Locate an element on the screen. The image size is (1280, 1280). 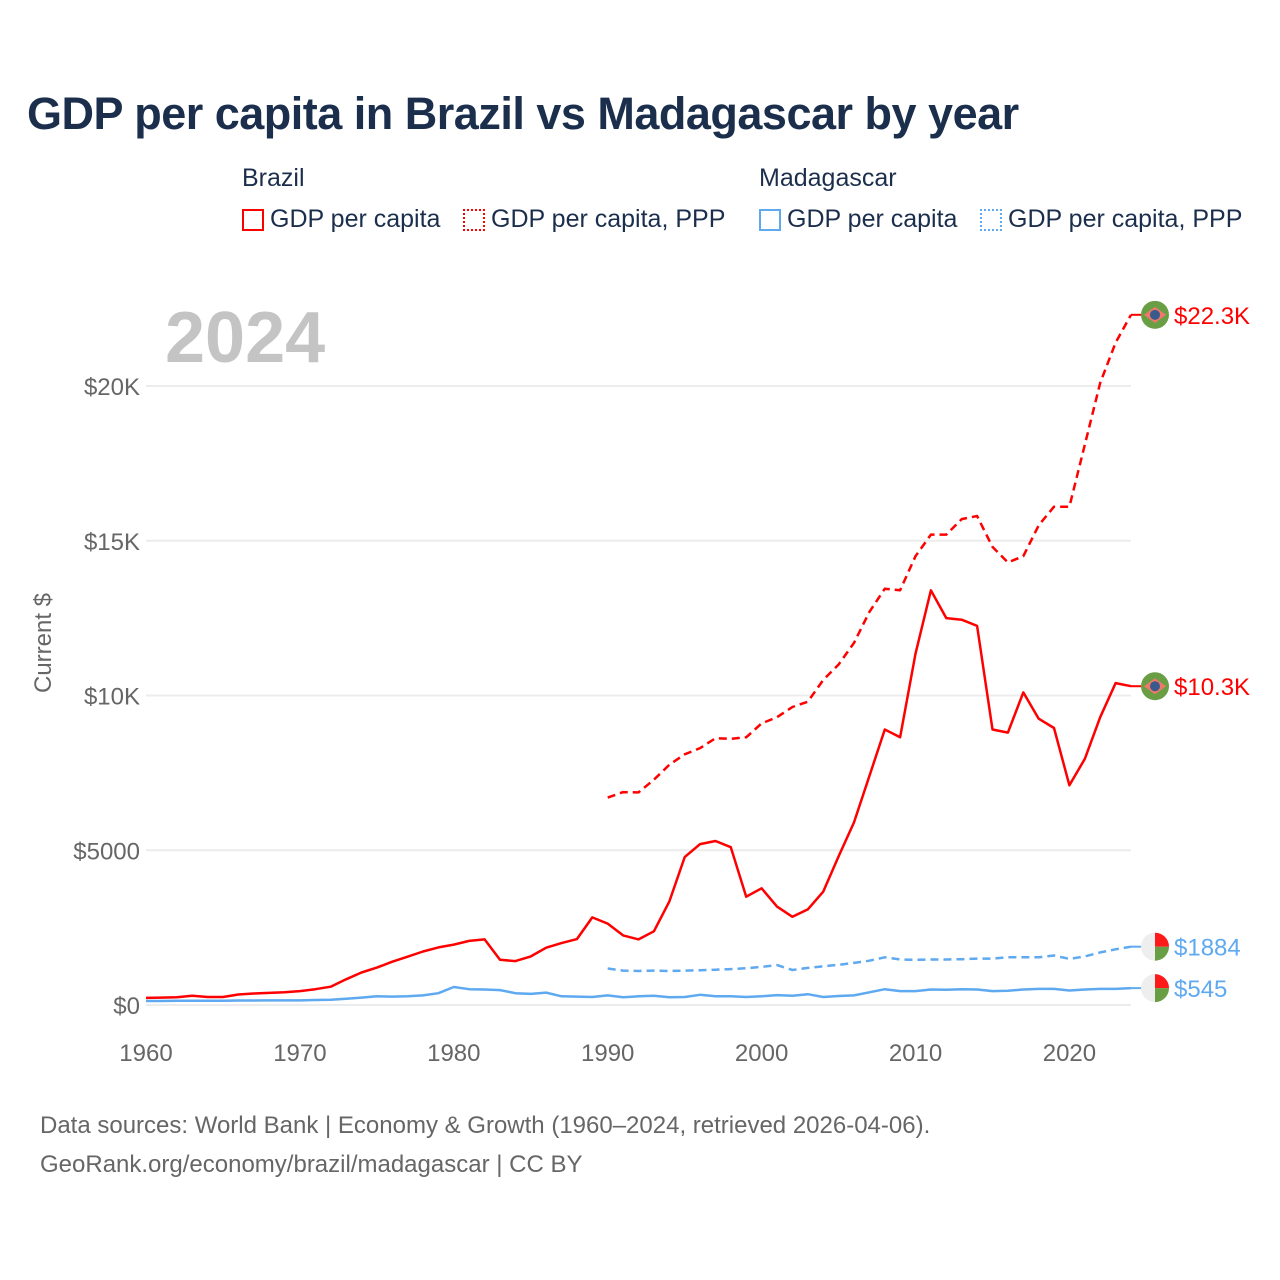
legend-madagascar-gdp: GDP per capita is located at coordinates (858, 219).